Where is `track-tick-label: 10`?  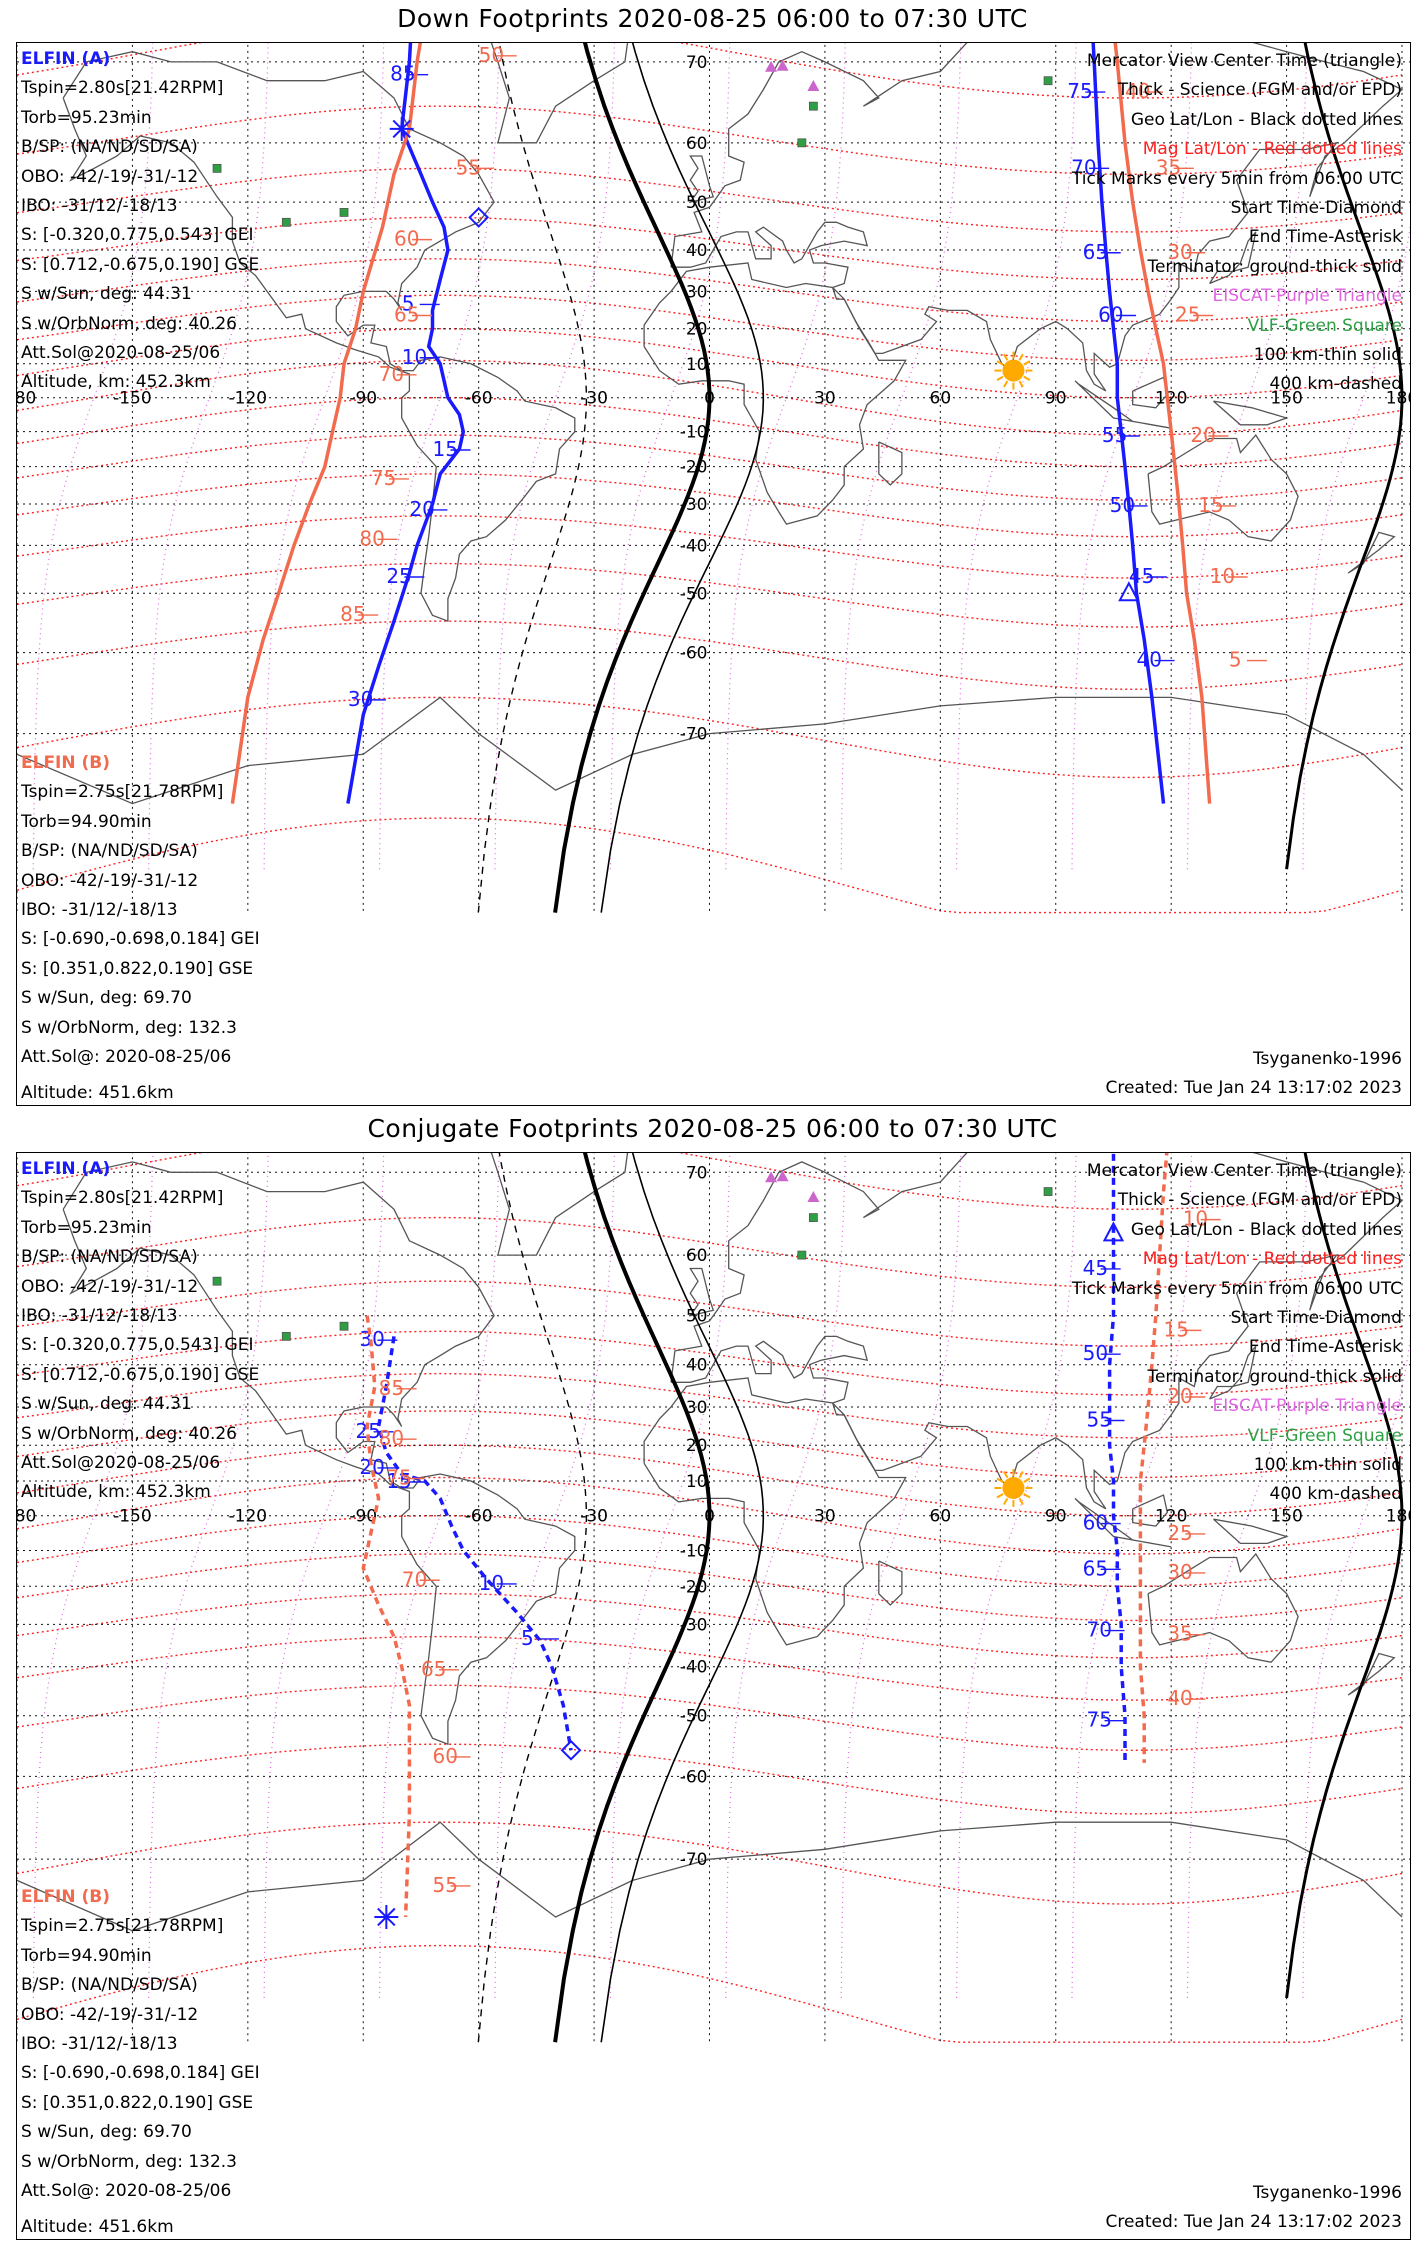
track-tick-label: 10 is located at coordinates (414, 357).